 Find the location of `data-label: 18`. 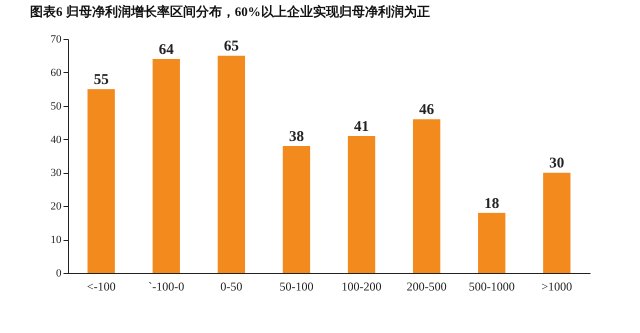

data-label: 18 is located at coordinates (492, 204).